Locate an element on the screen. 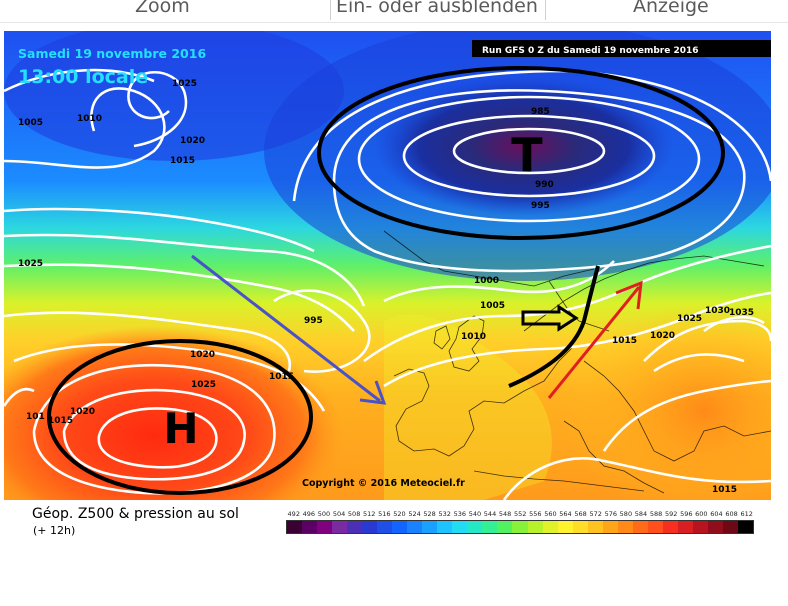 This screenshot has width=788, height=606. trough-west is located at coordinates (174, 96).